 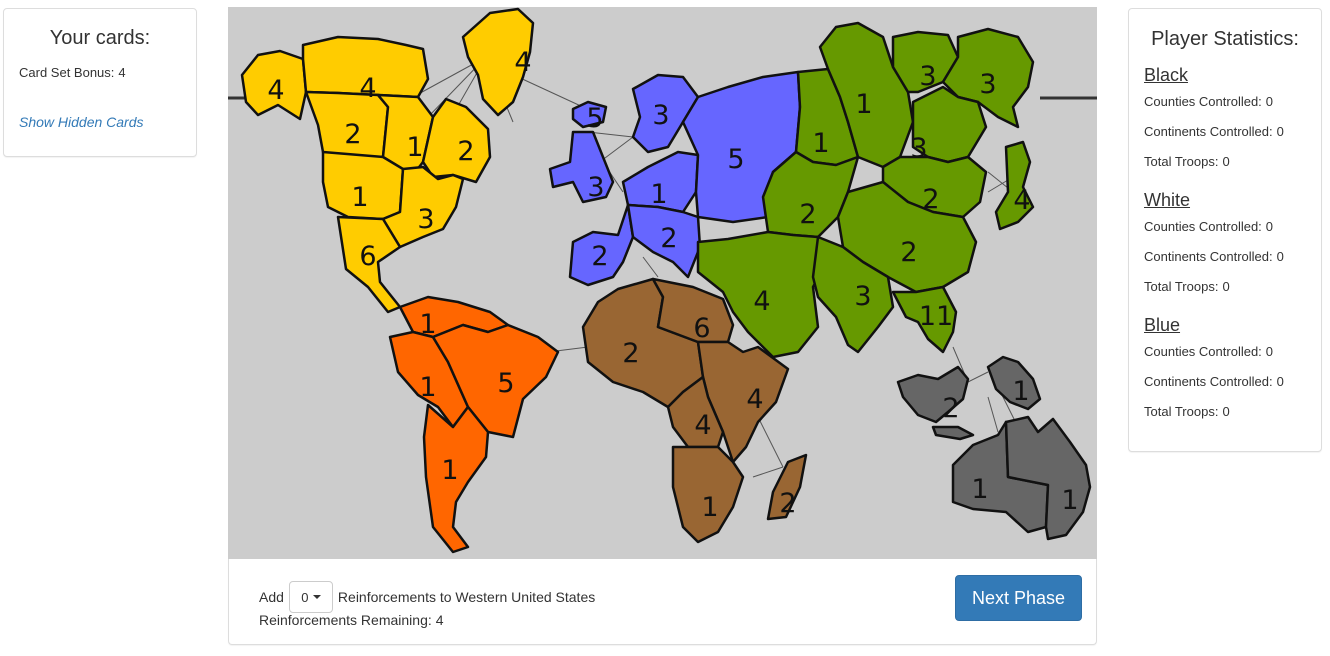 I want to click on total-troops: Total Troops: 0, so click(x=1231, y=294).